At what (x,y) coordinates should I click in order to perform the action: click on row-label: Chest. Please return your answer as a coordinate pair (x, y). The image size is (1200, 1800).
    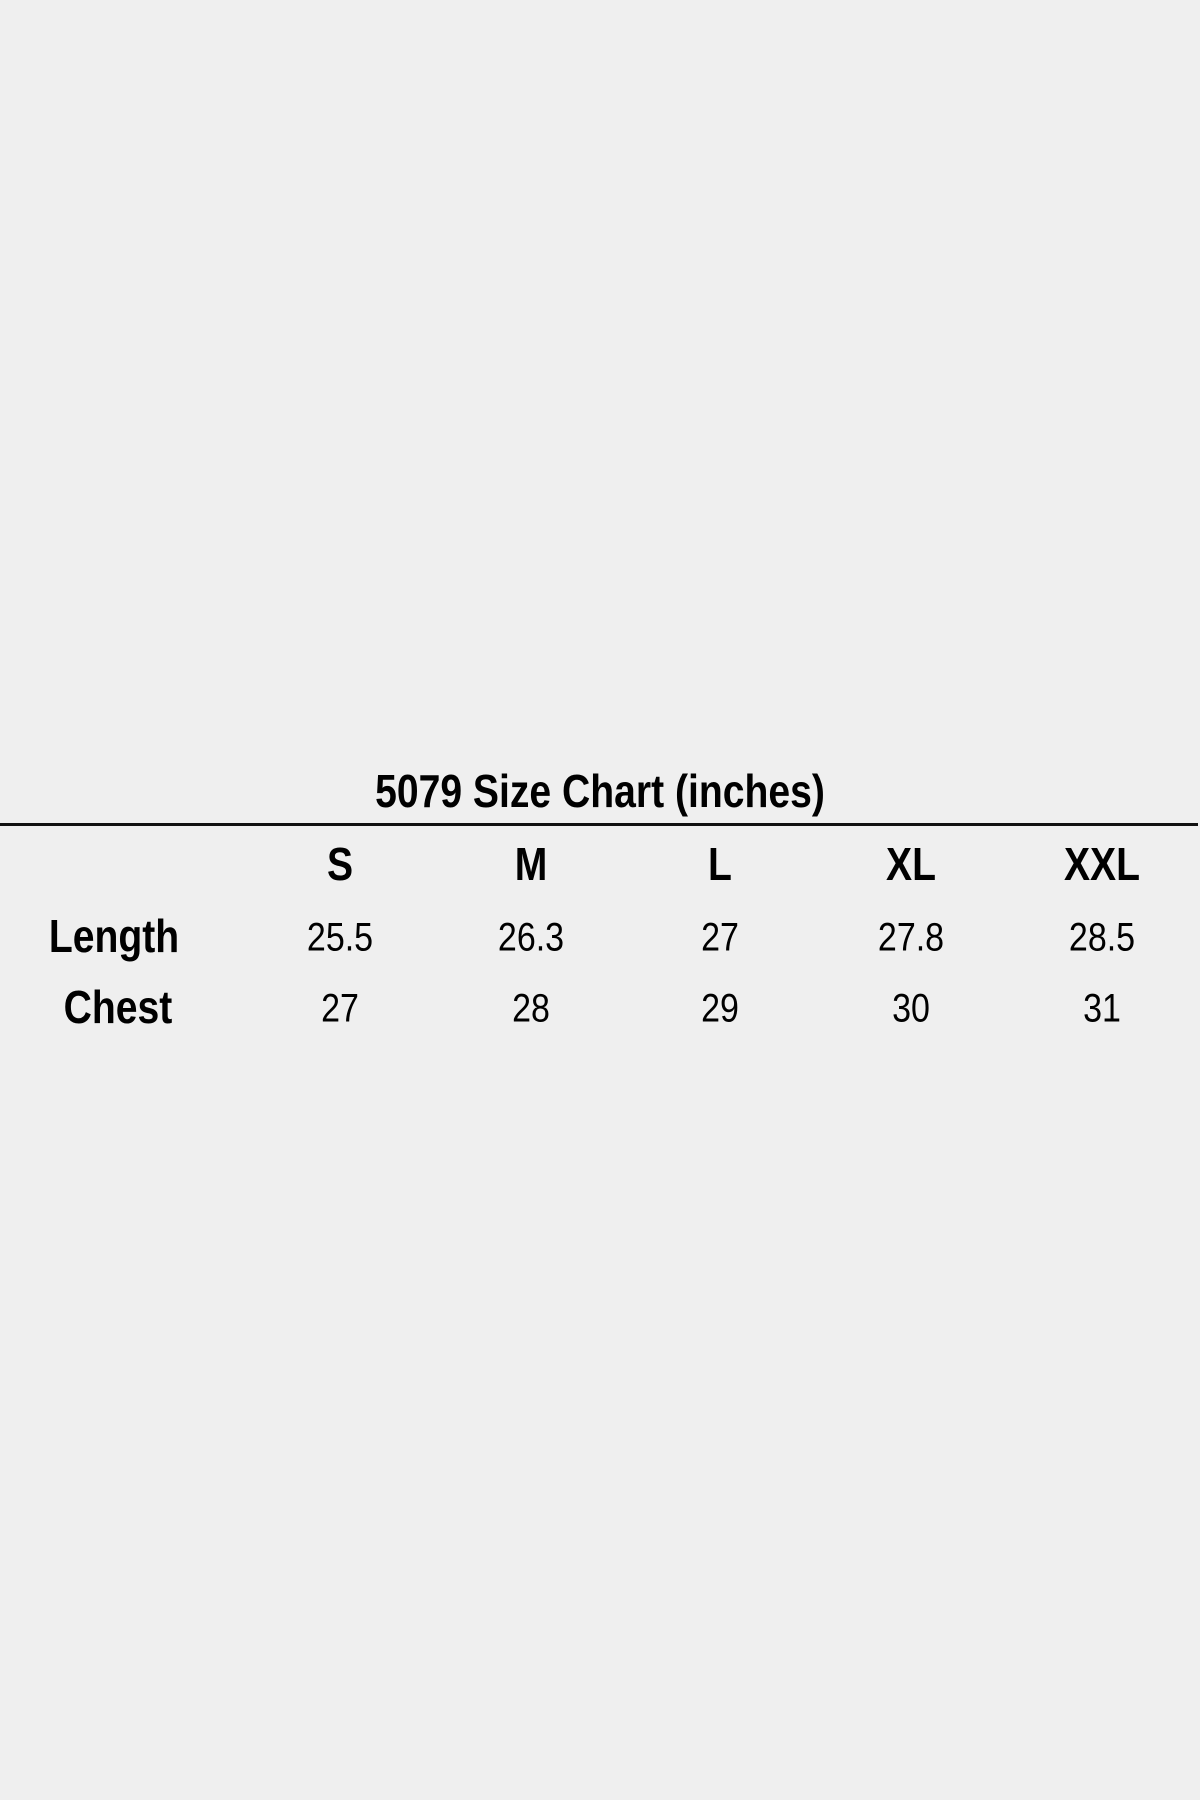
    Looking at the image, I should click on (118, 1007).